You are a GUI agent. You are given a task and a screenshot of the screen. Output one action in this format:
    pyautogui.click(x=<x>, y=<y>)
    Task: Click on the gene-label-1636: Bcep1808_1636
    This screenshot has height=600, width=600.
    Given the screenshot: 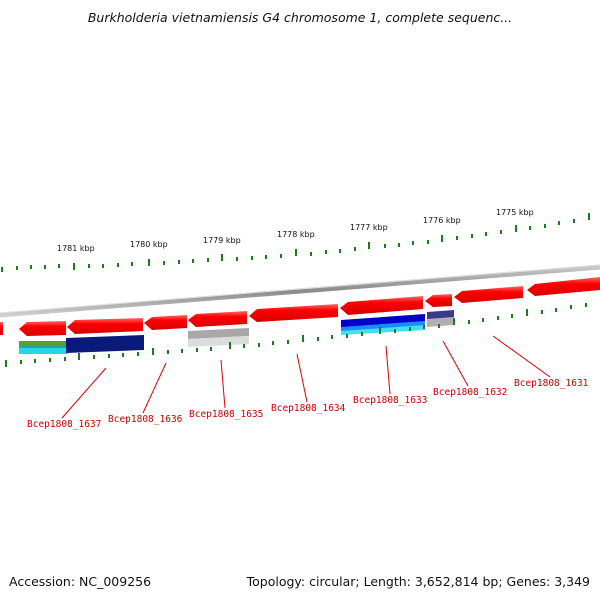 What is the action you would take?
    pyautogui.click(x=145, y=419)
    